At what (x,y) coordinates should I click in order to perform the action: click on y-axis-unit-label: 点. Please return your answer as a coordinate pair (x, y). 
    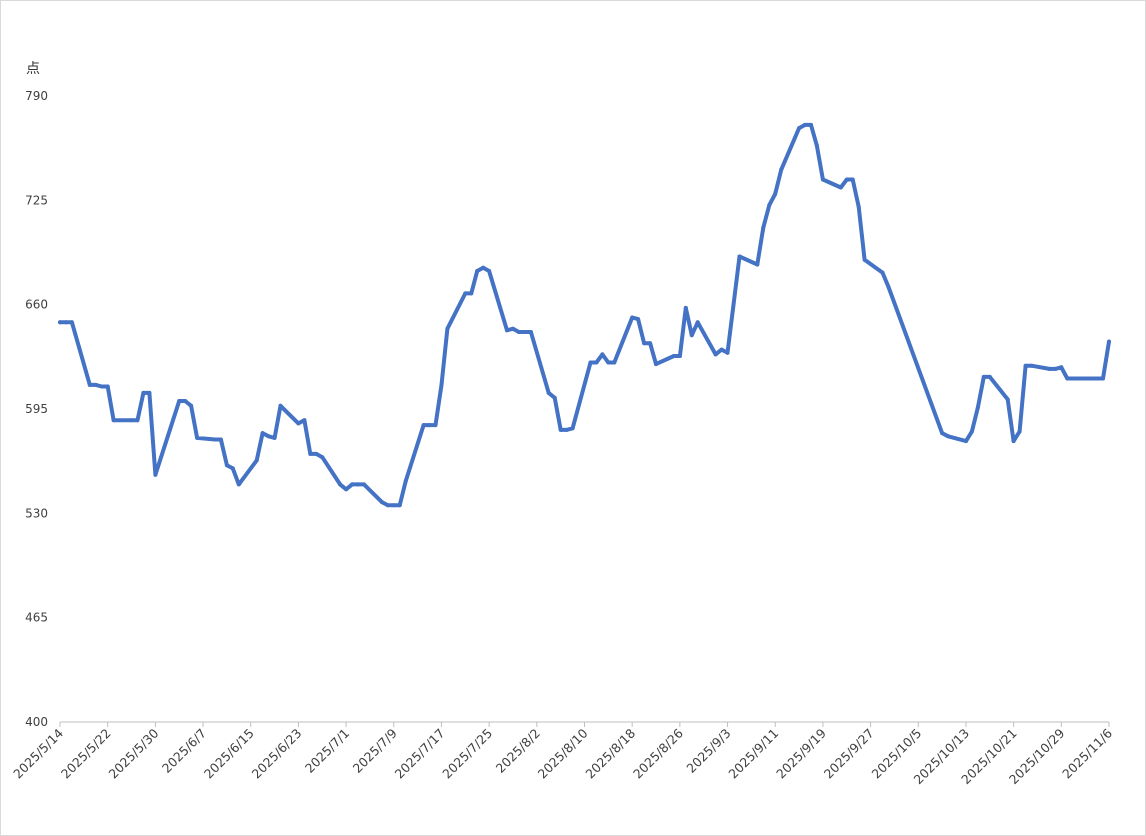
    Looking at the image, I should click on (33, 69).